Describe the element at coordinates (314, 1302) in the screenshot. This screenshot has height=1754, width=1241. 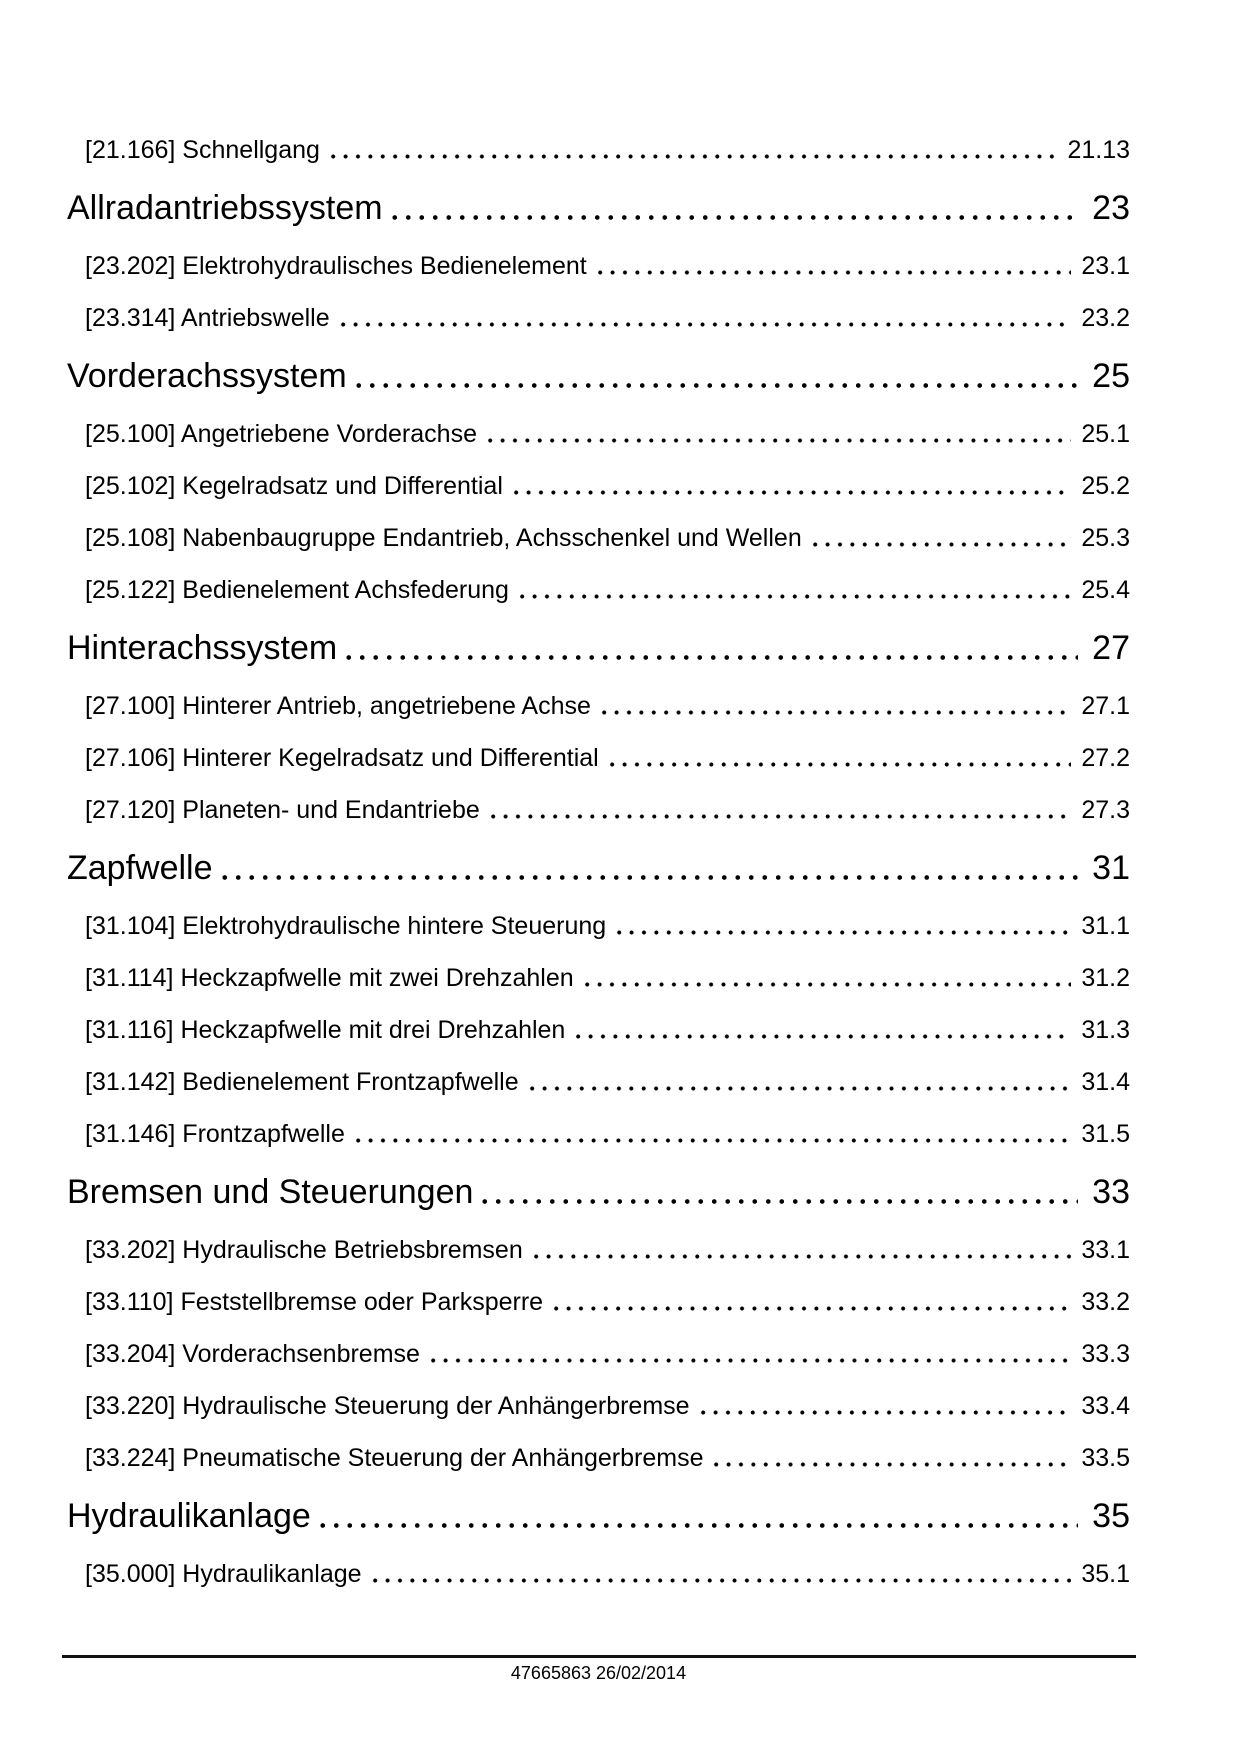
I see `toc-section-title: [33.110] Feststellbremse oder Parksperre` at that location.